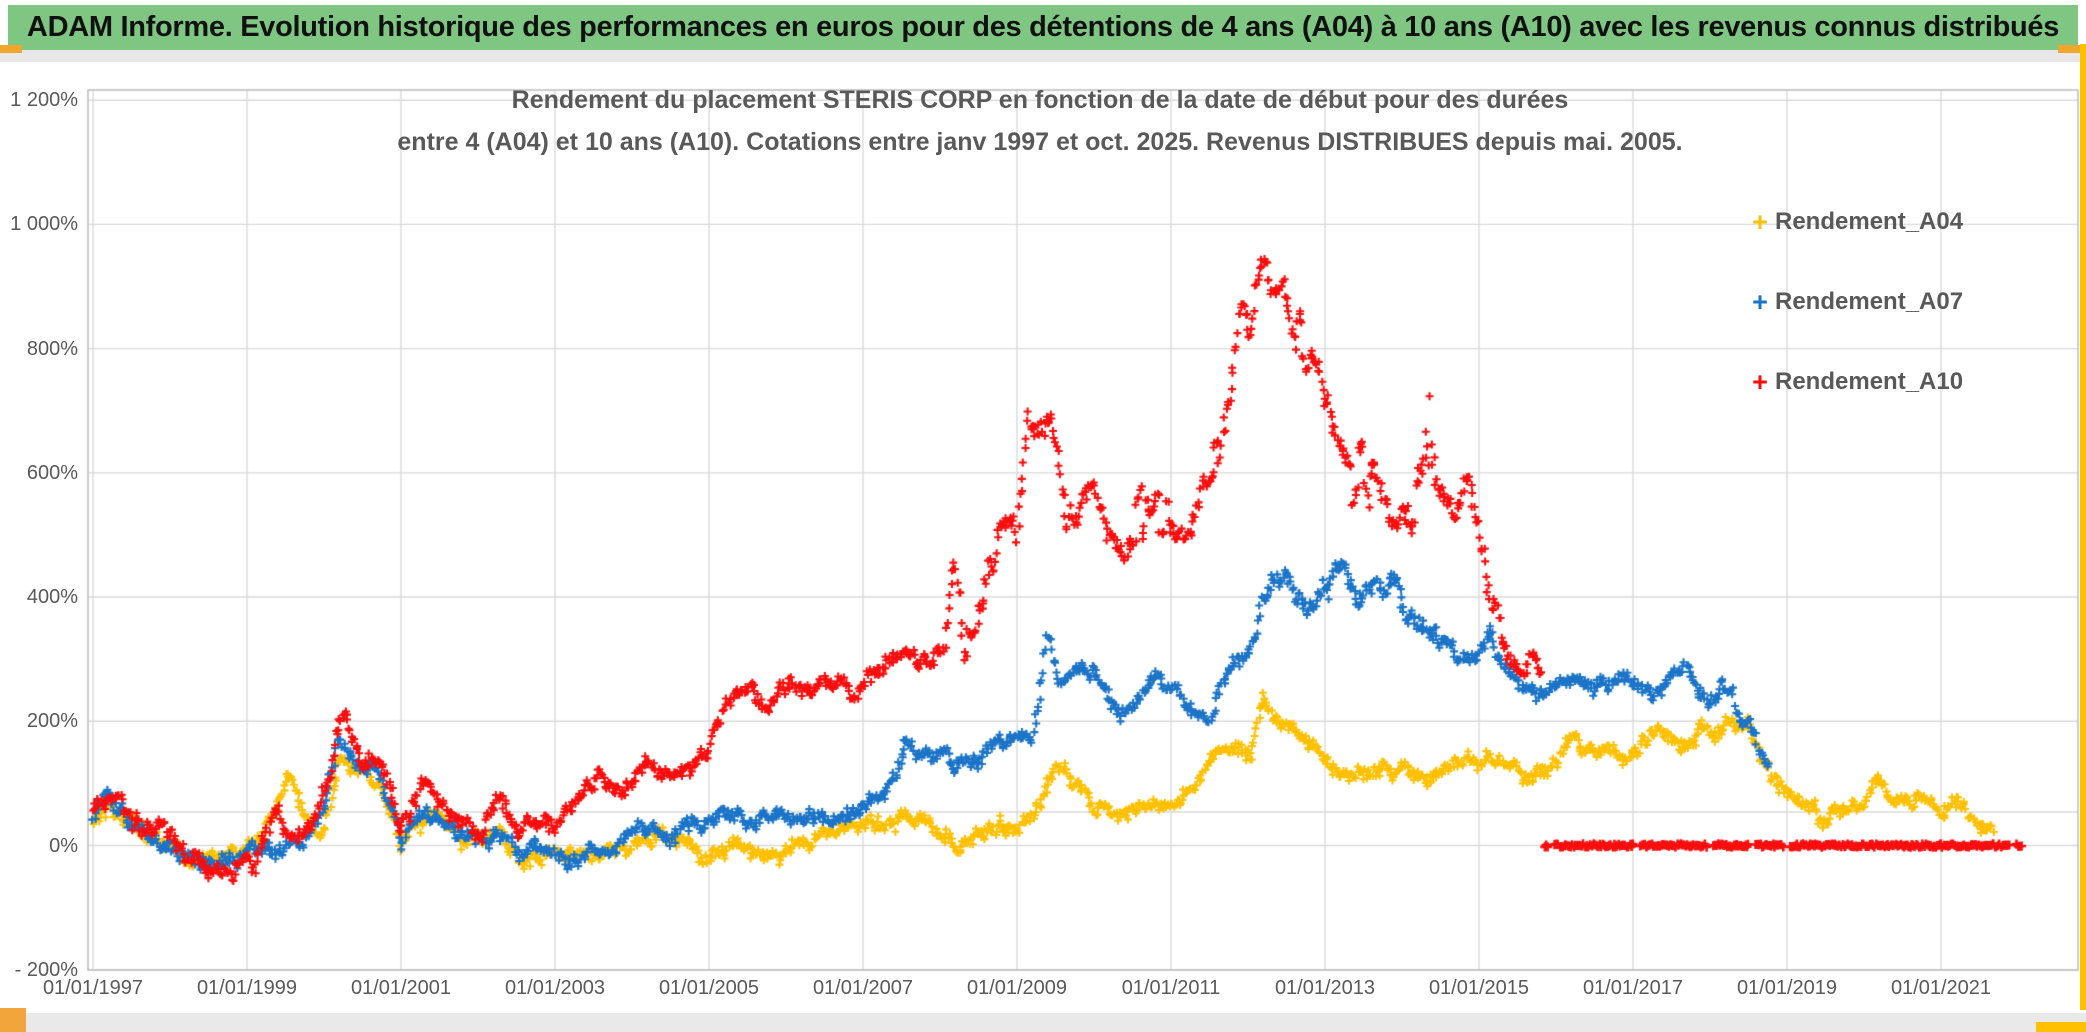  I want to click on legend-label: Rendement_A04, so click(1869, 221).